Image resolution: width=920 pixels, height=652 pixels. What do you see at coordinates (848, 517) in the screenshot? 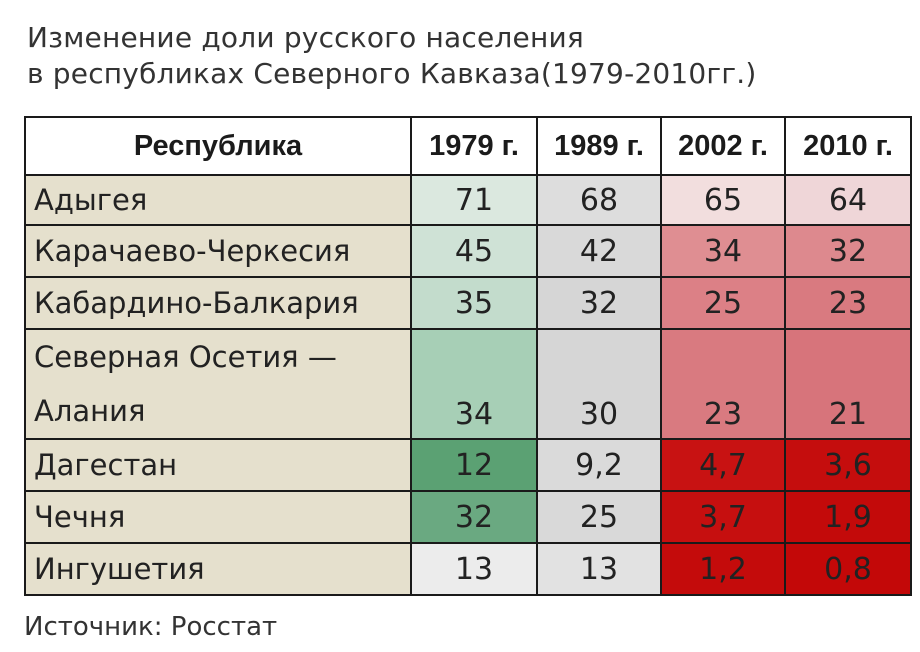
I see `value-cell: 1,9` at bounding box center [848, 517].